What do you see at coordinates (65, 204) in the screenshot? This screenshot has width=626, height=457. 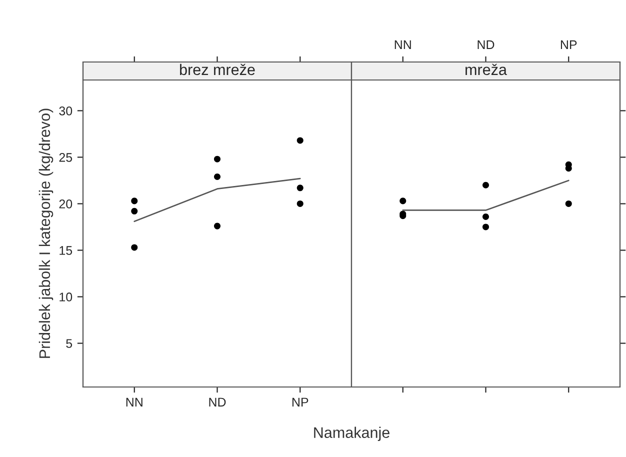 I see `y-tick-label: 20` at bounding box center [65, 204].